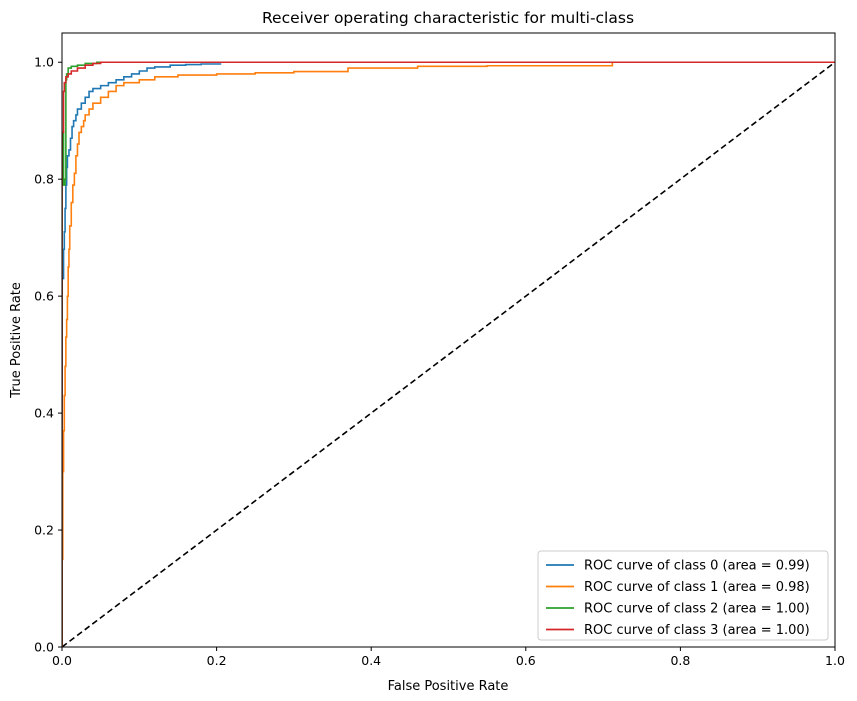 The width and height of the screenshot is (857, 701). I want to click on y-tick-label: 1.0, so click(44, 62).